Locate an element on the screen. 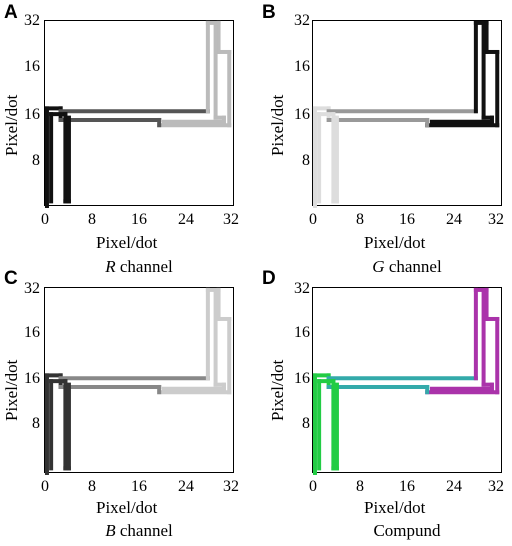  panel-caption: R channel is located at coordinates (139, 267).